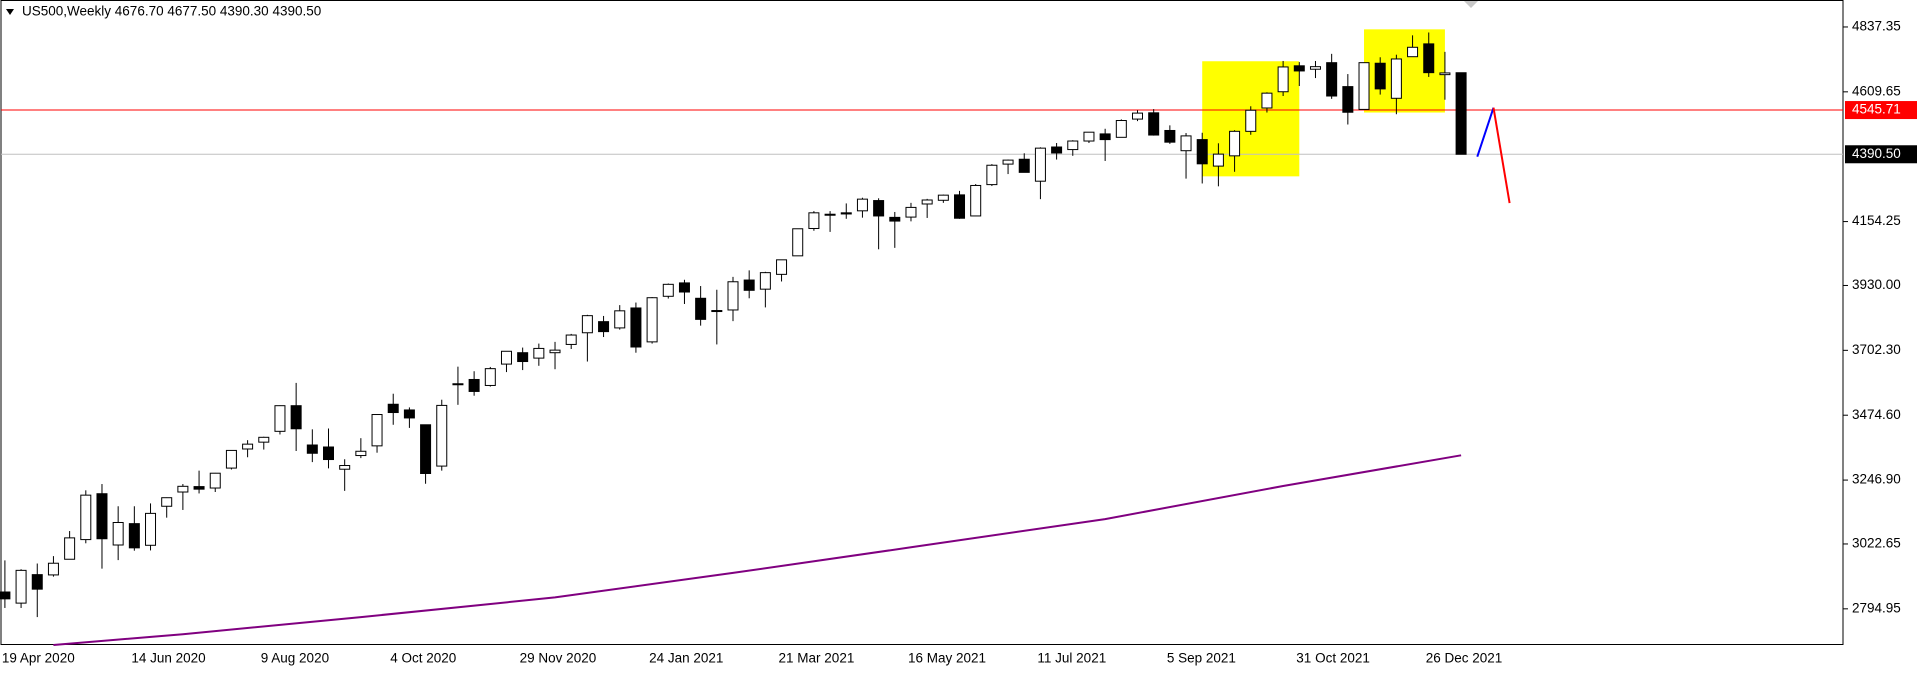 The height and width of the screenshot is (675, 1918). What do you see at coordinates (1501, 155) in the screenshot?
I see `trend-line` at bounding box center [1501, 155].